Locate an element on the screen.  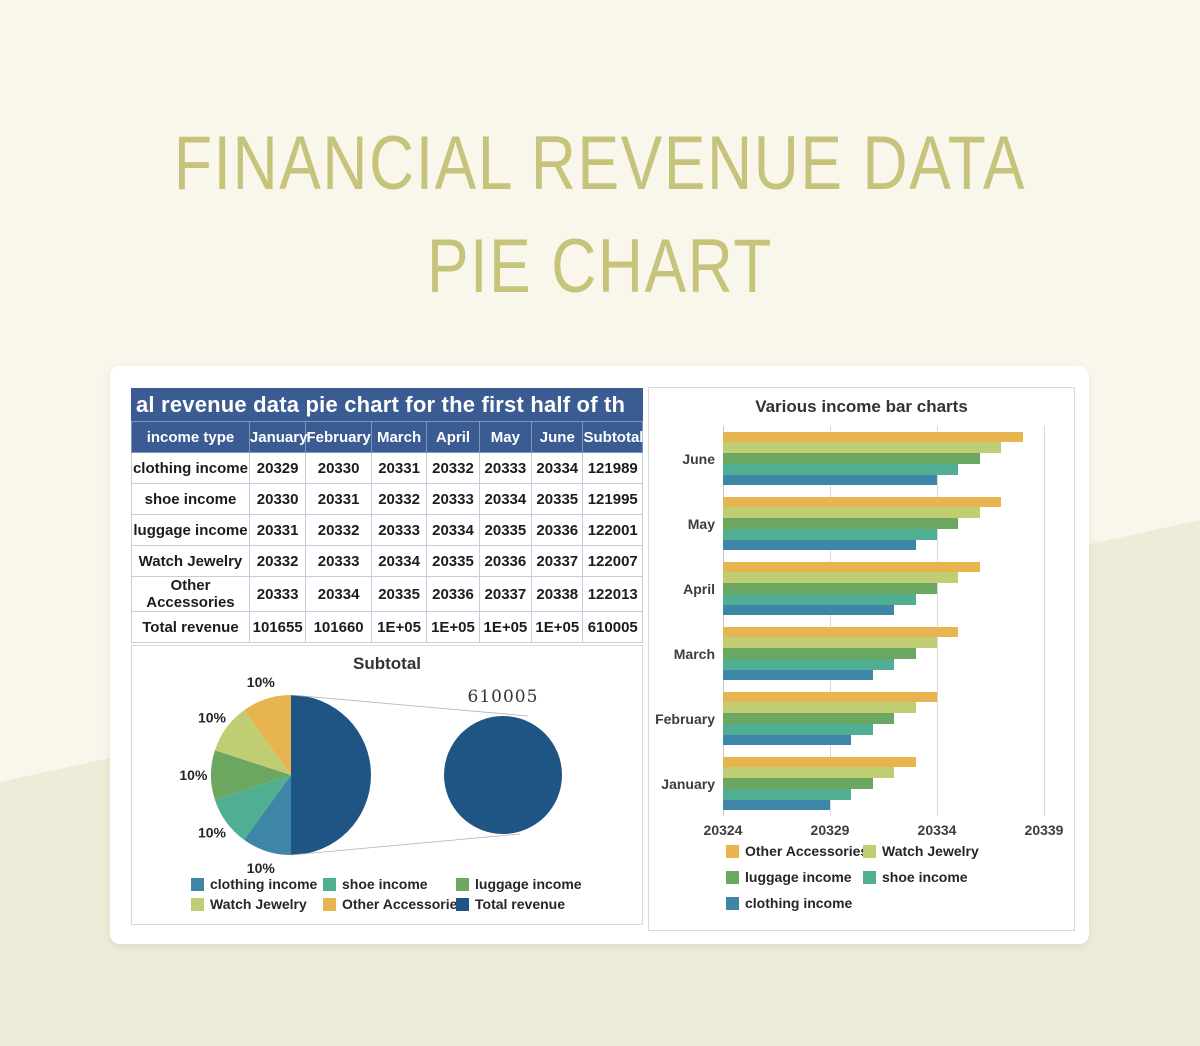
legend-item-clothing-income: clothing income is located at coordinates (257, 884).